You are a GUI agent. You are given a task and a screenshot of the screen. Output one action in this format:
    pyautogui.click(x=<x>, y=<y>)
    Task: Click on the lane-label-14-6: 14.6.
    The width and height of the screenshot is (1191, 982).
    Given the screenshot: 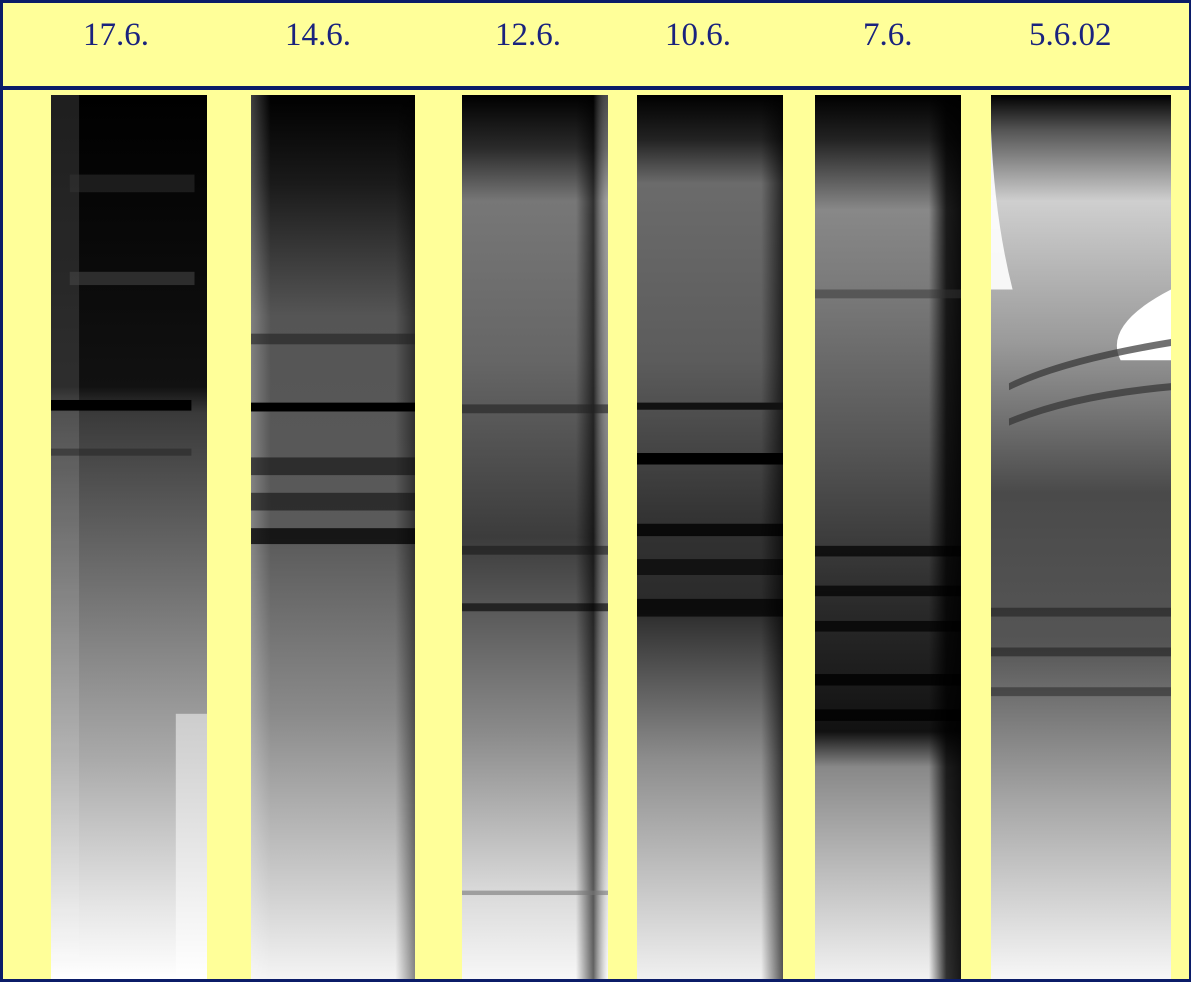 What is the action you would take?
    pyautogui.click(x=318, y=35)
    